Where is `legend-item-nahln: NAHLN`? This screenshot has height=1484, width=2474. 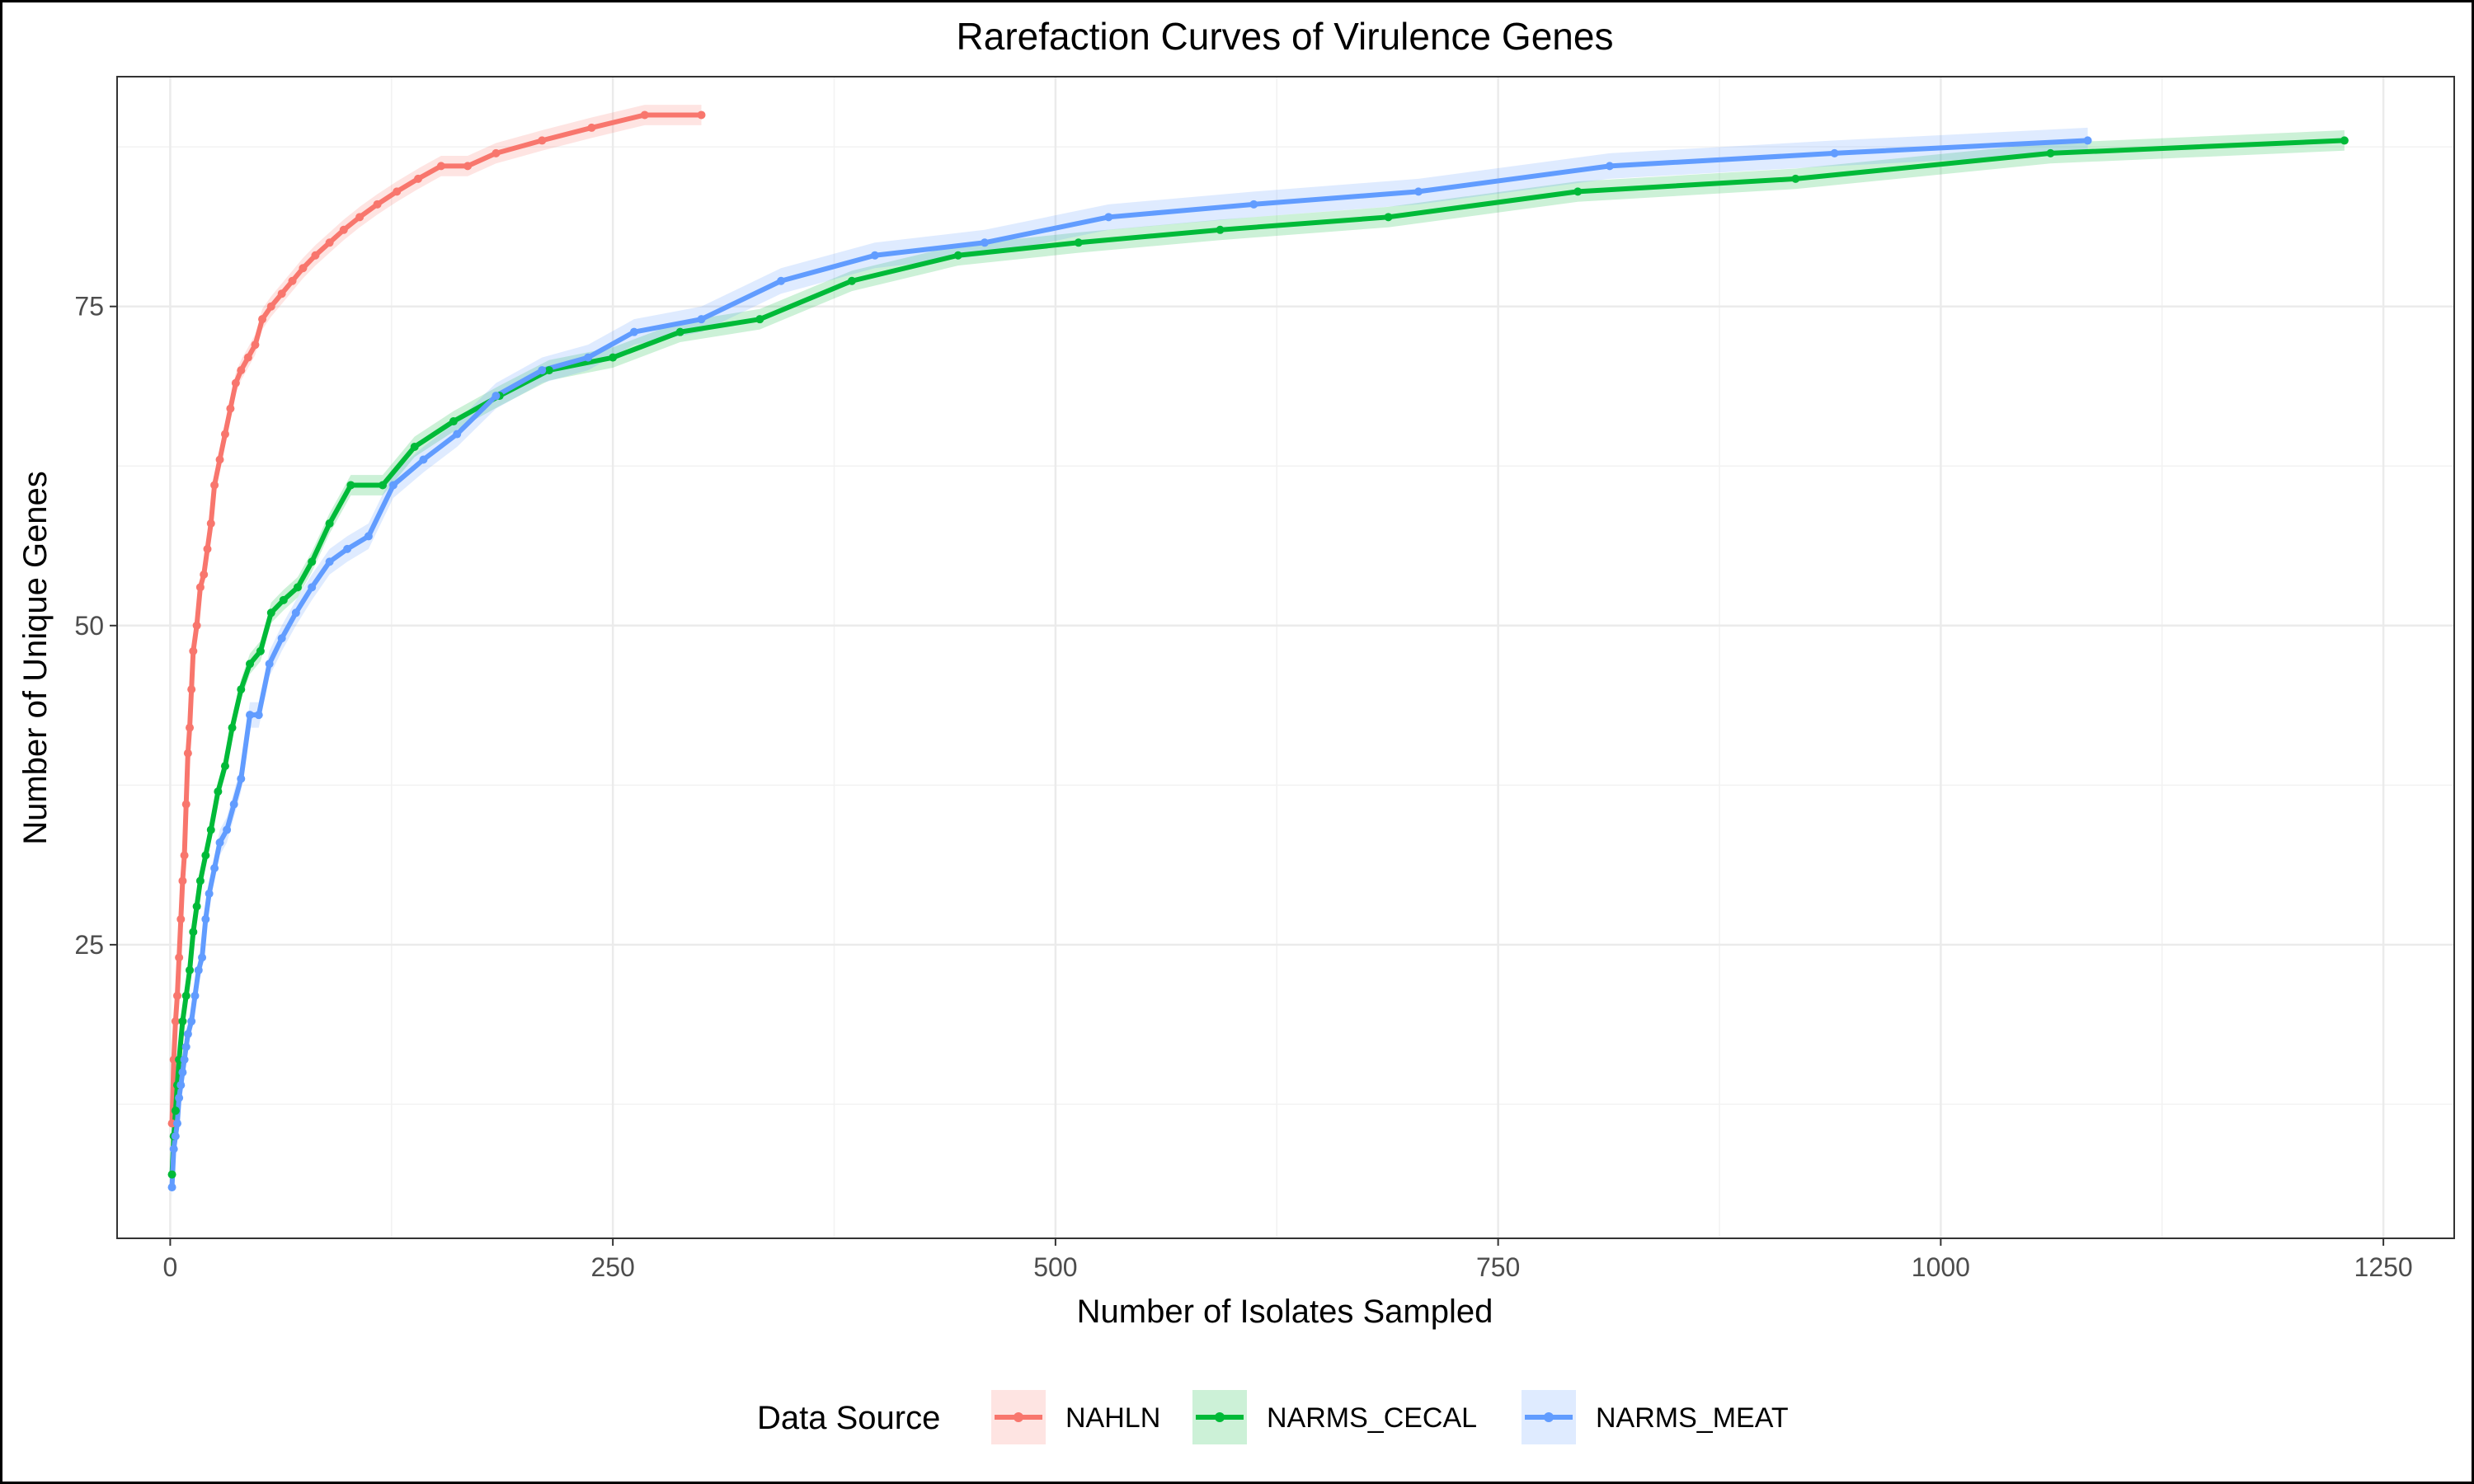
legend-item-nahln: NAHLN is located at coordinates (1075, 1417).